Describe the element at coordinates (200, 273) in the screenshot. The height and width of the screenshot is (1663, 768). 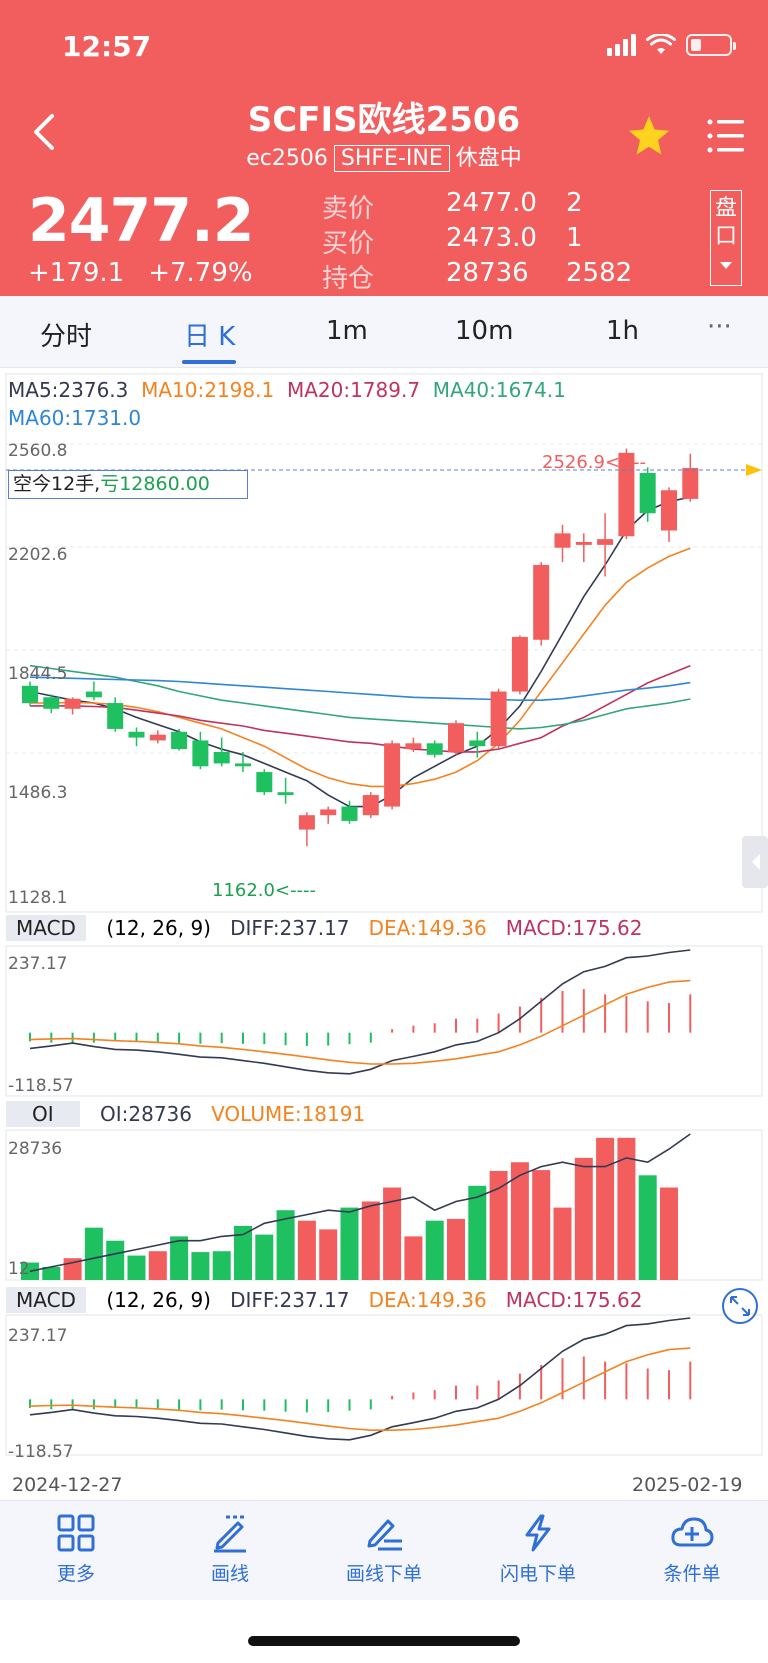
I see `change-percent: +7.79%` at that location.